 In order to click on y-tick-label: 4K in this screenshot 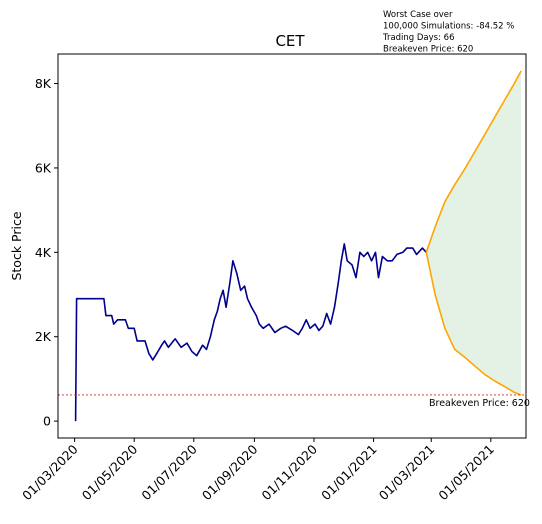, I will do `click(43, 252)`.